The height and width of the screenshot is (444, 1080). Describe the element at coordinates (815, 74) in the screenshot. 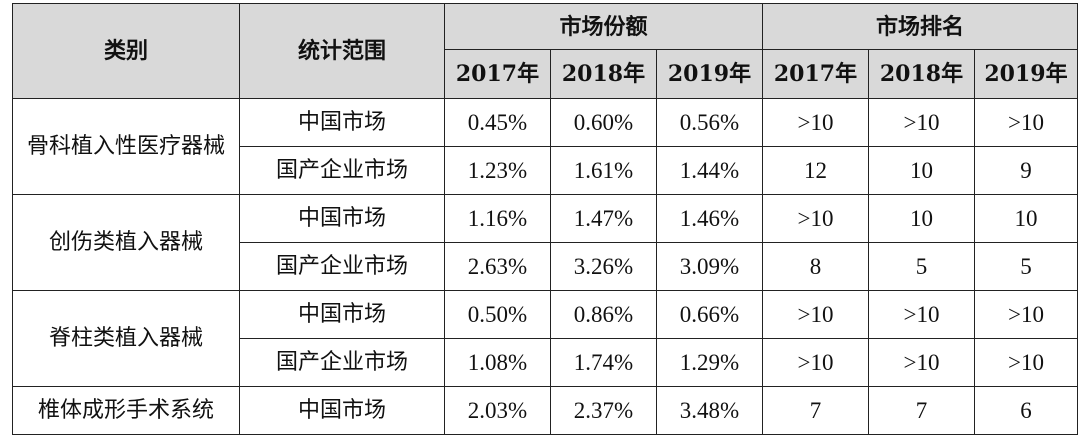

I see `header-rank-year: 2017年` at that location.